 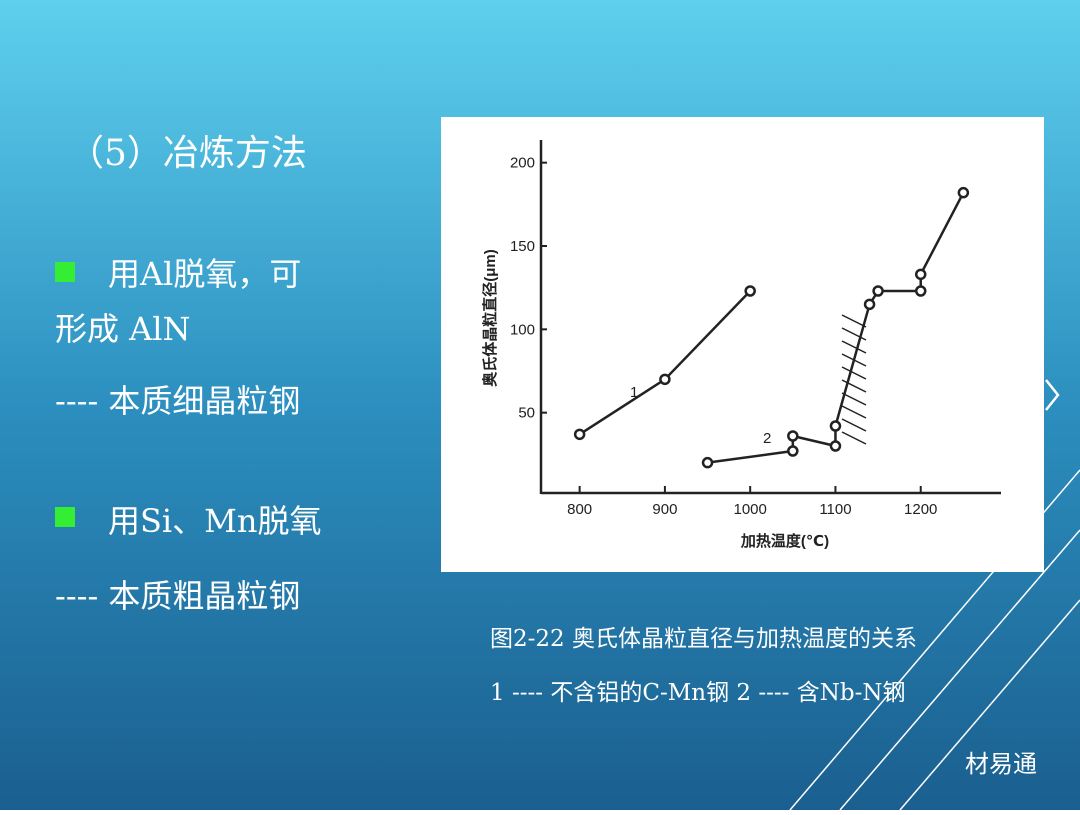 What do you see at coordinates (177, 401) in the screenshot?
I see `bullet-note: ---- 本质细晶粒钢` at bounding box center [177, 401].